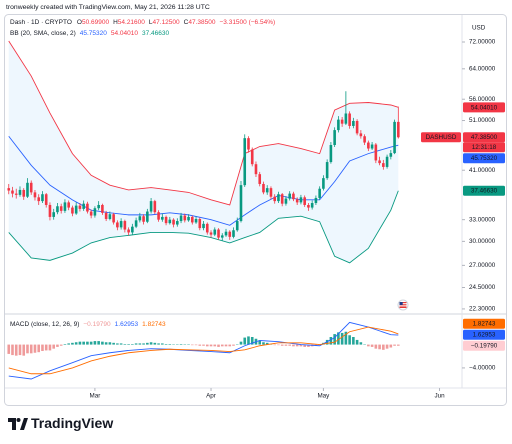 This screenshot has height=444, width=512. Describe the element at coordinates (482, 68) in the screenshot. I see `y-tick-label: 64.00000` at that location.